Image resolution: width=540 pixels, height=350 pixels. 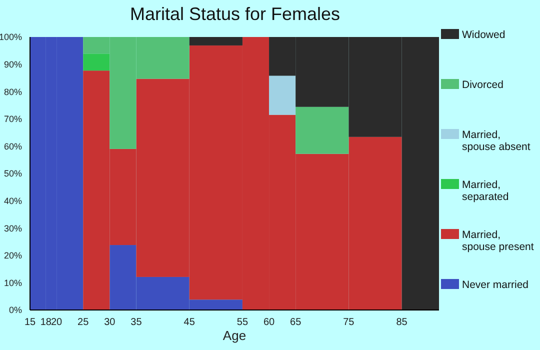 I want to click on y-tick-label: 90%, so click(x=13, y=64).